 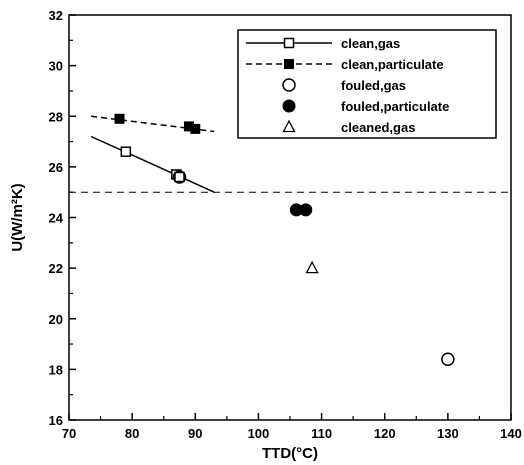 I want to click on y-tick-label: 32, so click(x=56, y=15).